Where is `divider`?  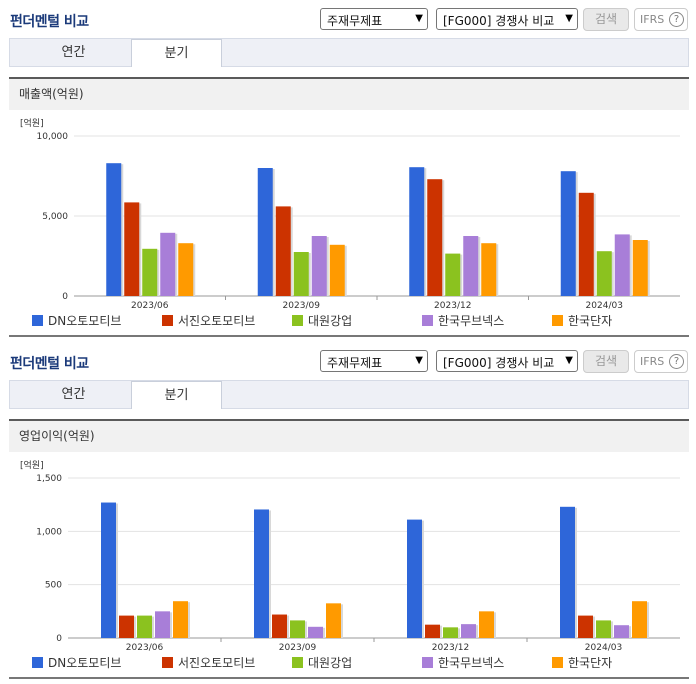
divider is located at coordinates (349, 336).